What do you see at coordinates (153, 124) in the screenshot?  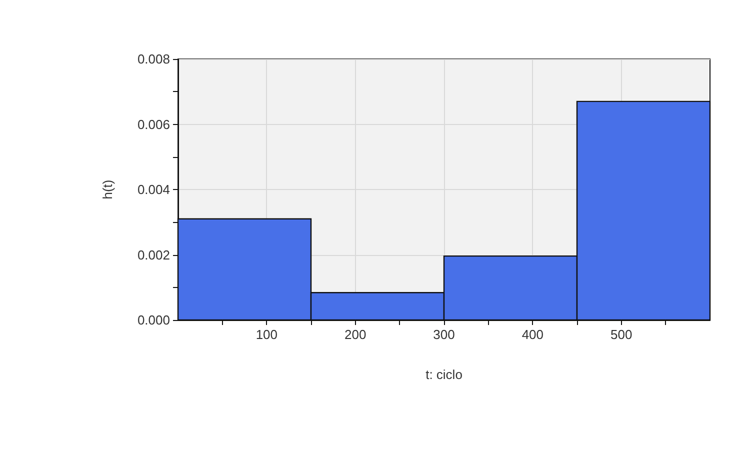 I see `y-tick-label: 0.006` at bounding box center [153, 124].